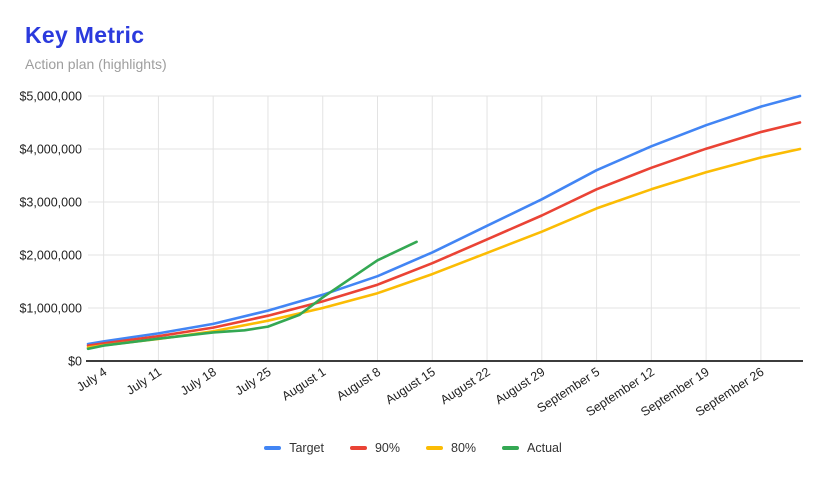 The image size is (826, 481). Describe the element at coordinates (303, 384) in the screenshot. I see `x-axis-label: August 1` at that location.